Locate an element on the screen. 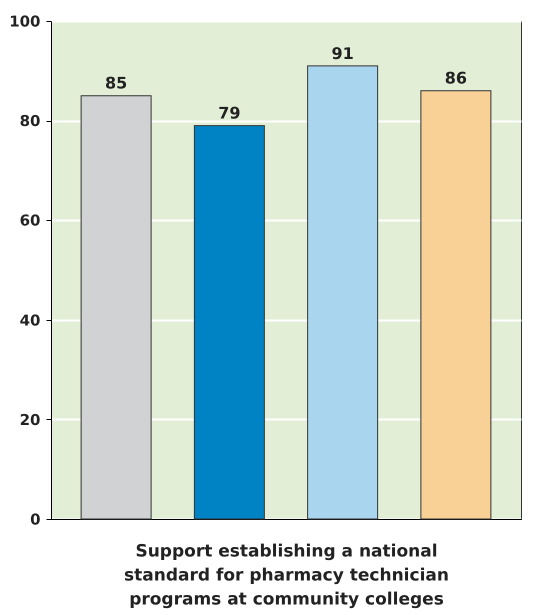 The height and width of the screenshot is (615, 535). y-tick-label: 100 is located at coordinates (24, 21).